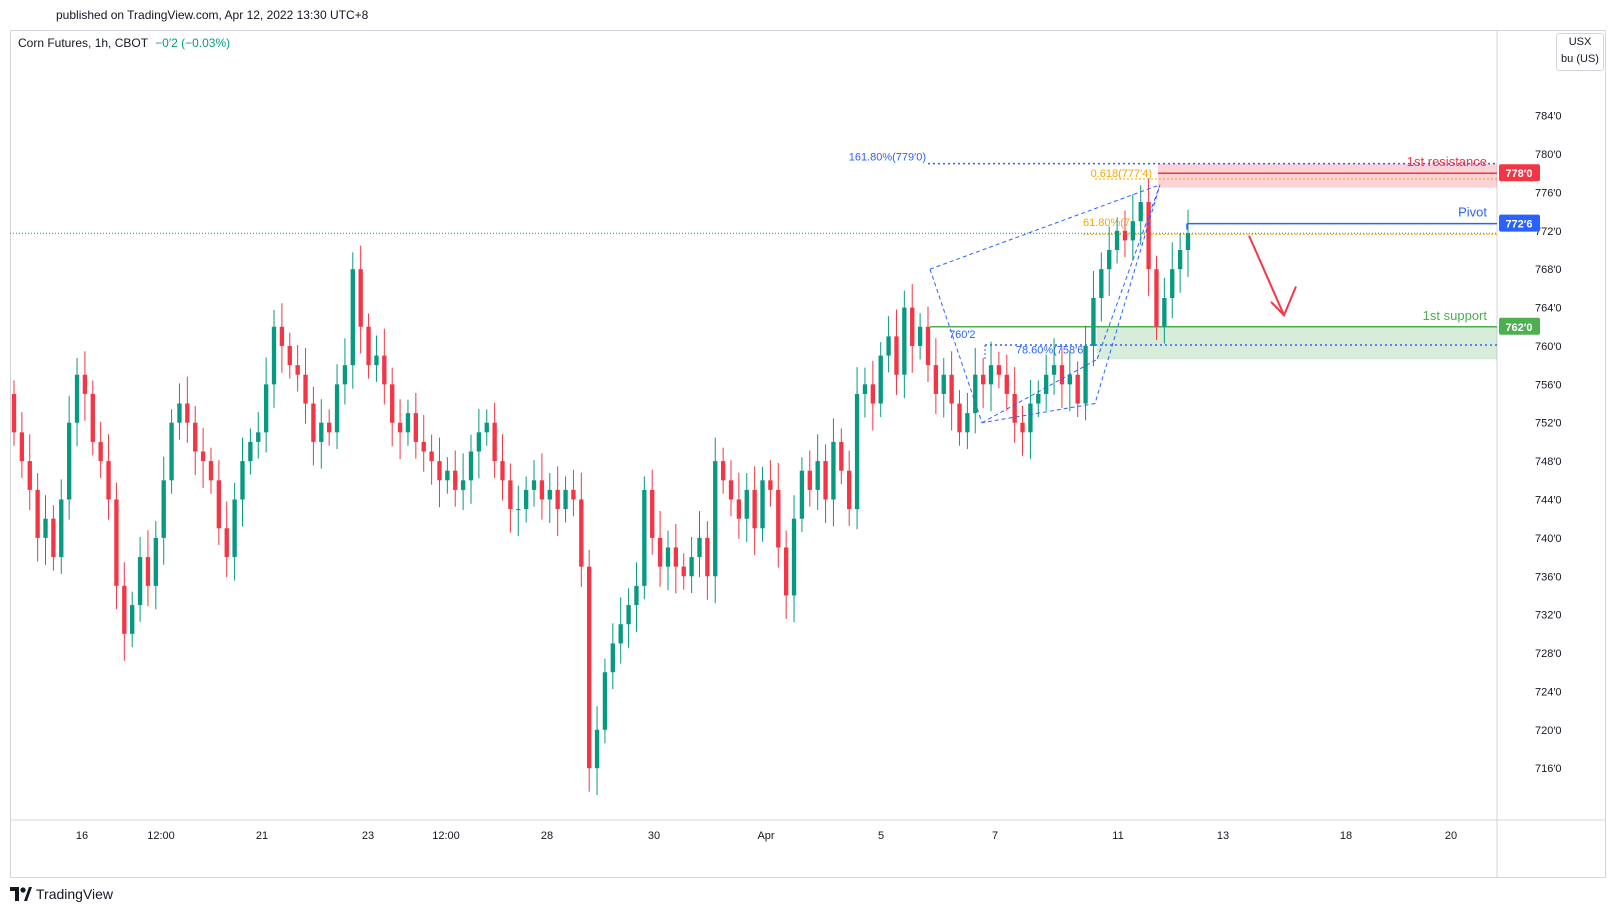 This screenshot has width=1616, height=910. I want to click on pivot-badge-label: 772′6, so click(1518, 225).